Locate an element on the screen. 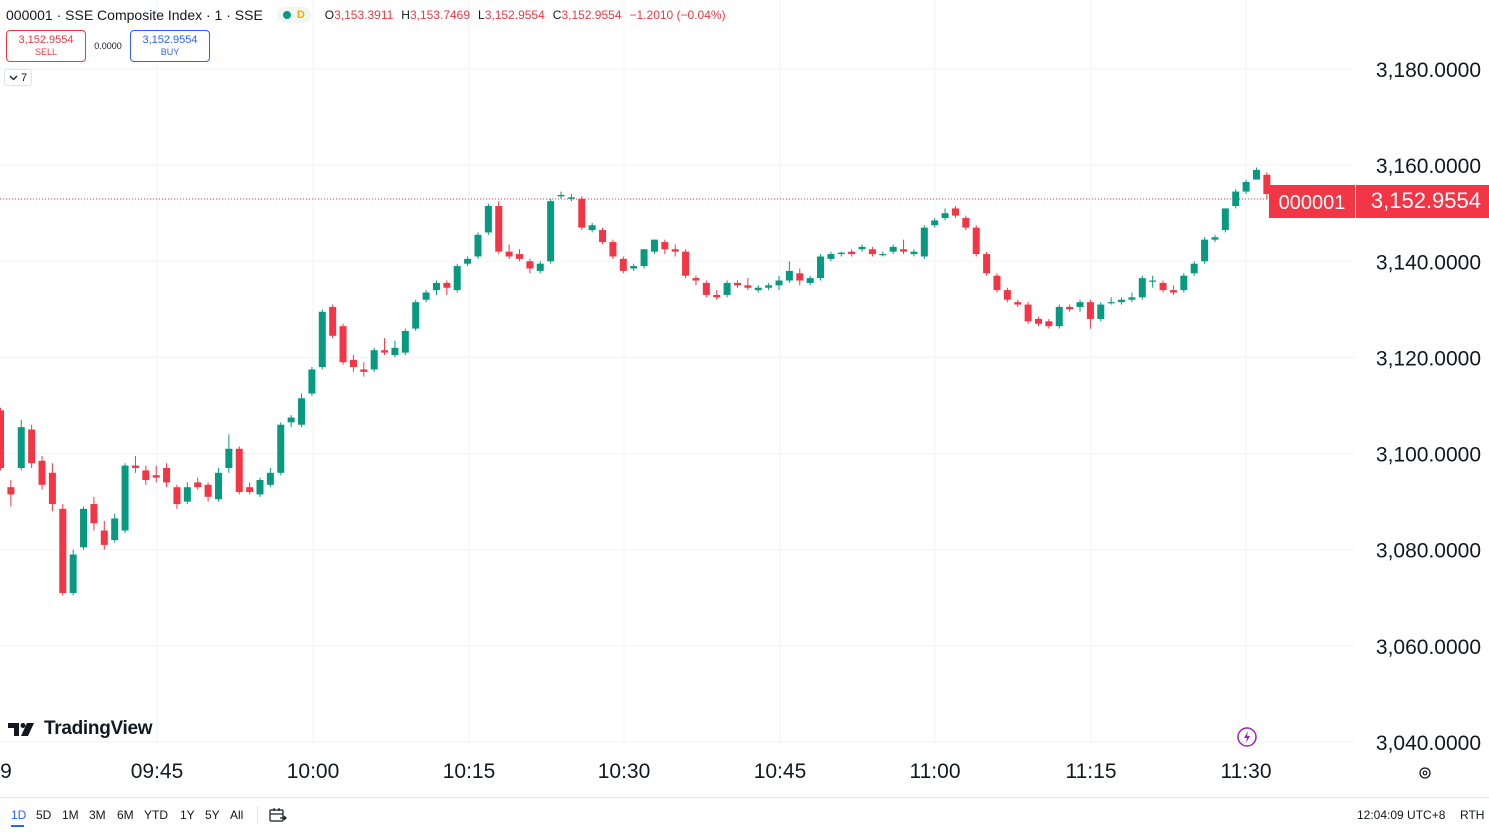 The height and width of the screenshot is (832, 1489). range-5d: 5D is located at coordinates (44, 815).